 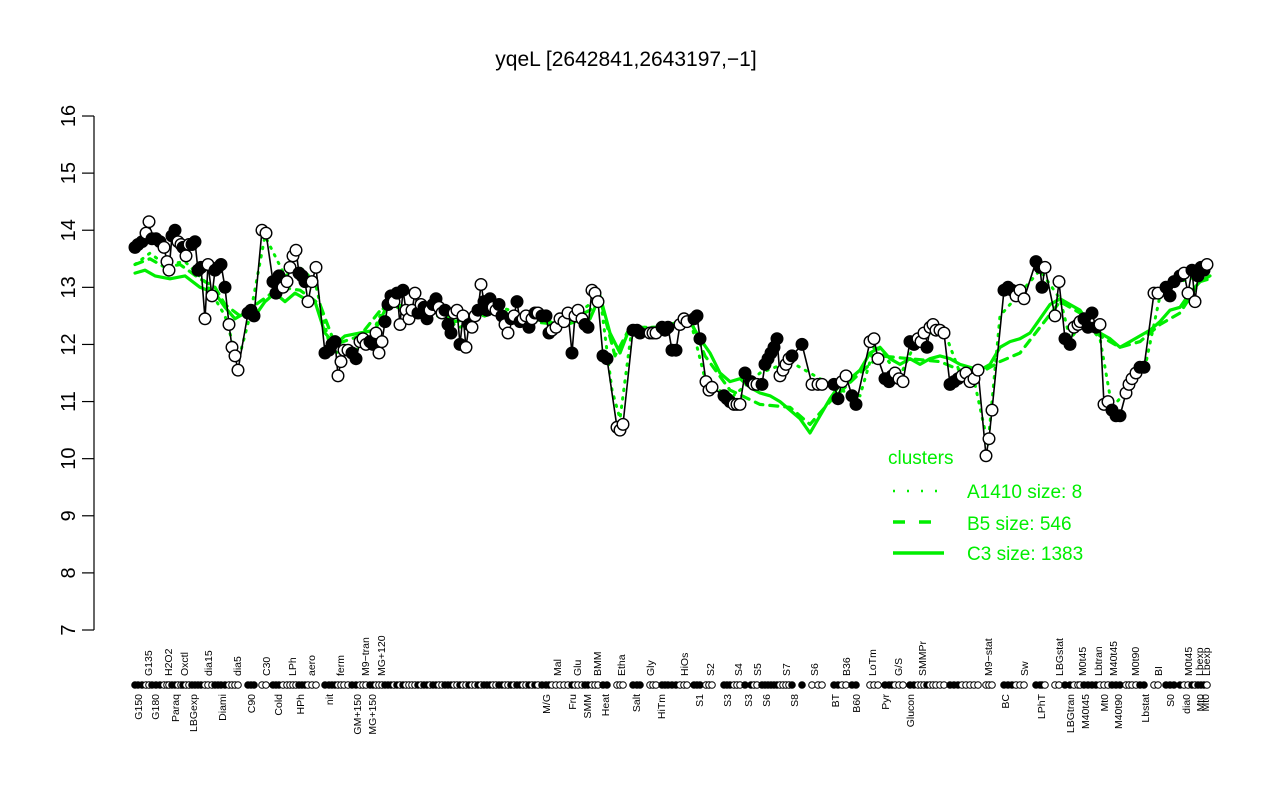 I want to click on x-label: Sw, so click(x=1025, y=668).